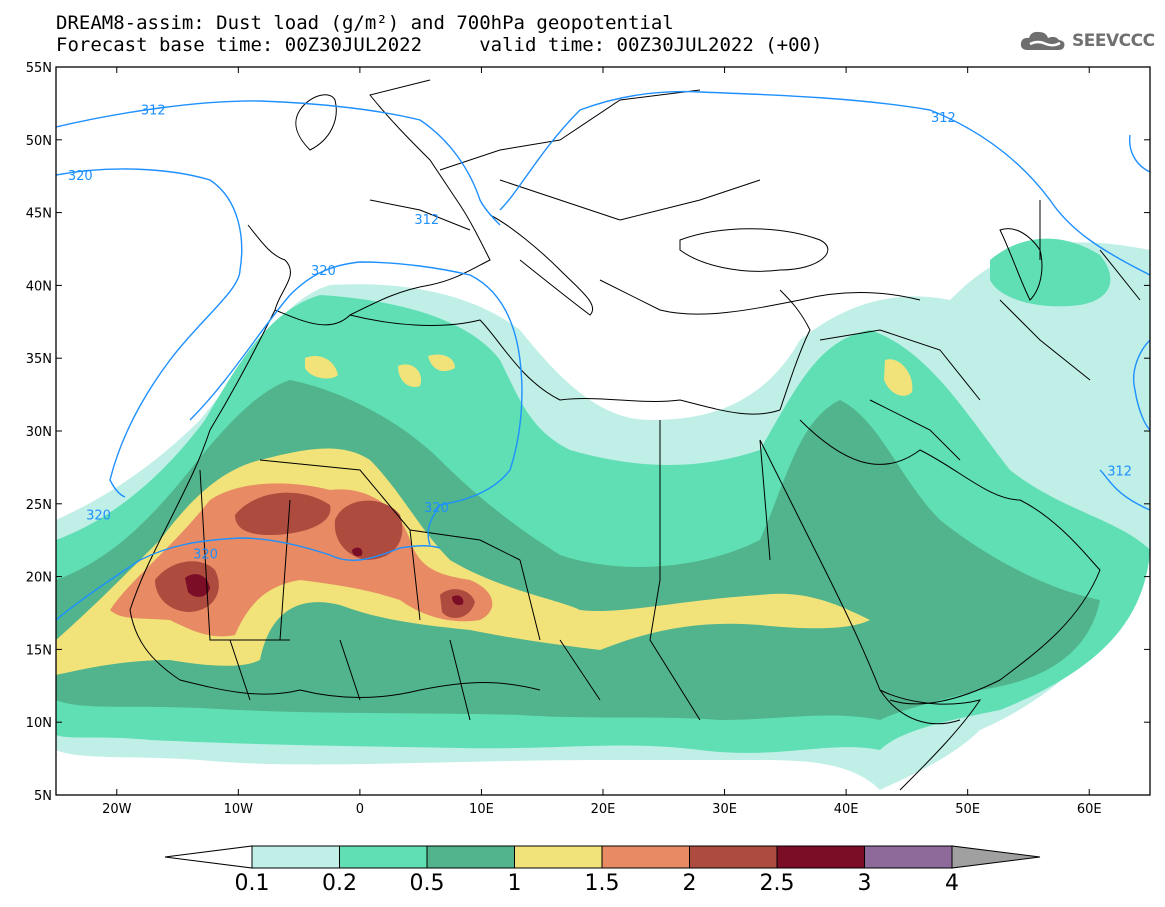 The width and height of the screenshot is (1165, 907). What do you see at coordinates (239, 809) in the screenshot?
I see `lon-tick-label: 10W` at bounding box center [239, 809].